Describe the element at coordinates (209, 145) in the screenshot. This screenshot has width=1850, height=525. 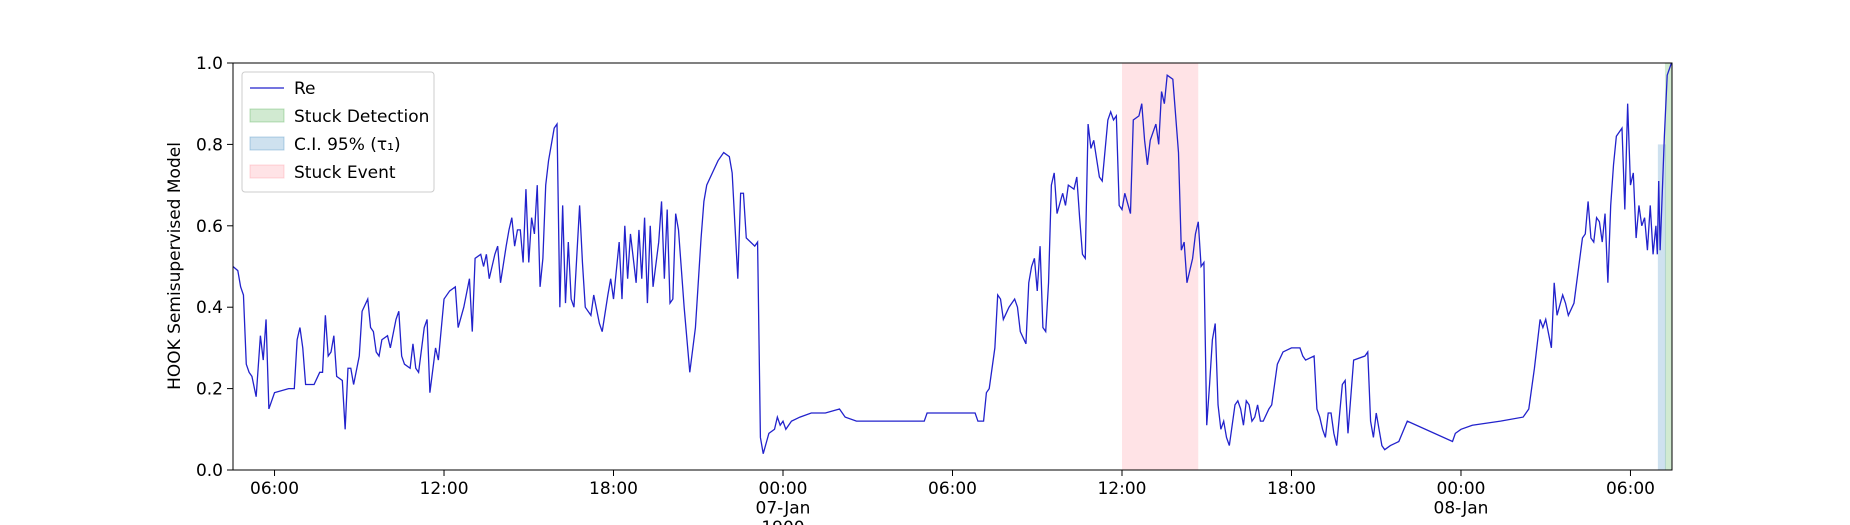
I see `y-tick-label: 0.8` at that location.